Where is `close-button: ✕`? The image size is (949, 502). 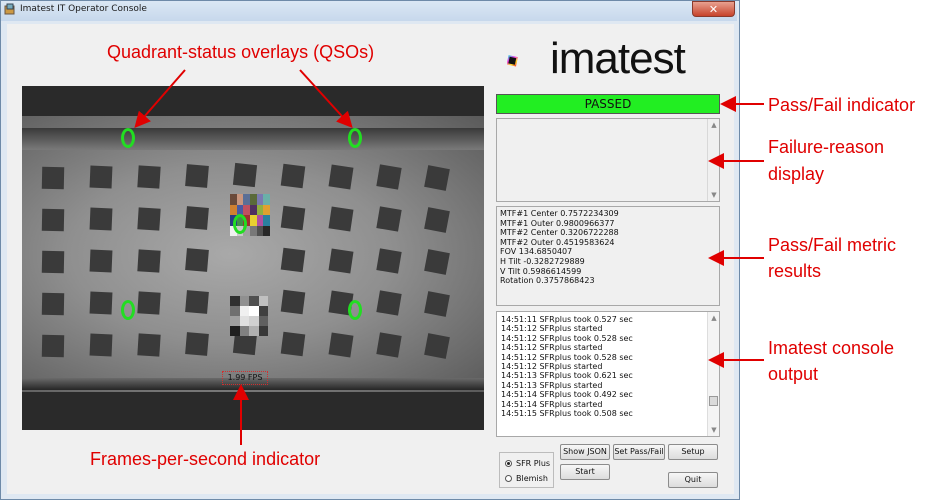 close-button: ✕ is located at coordinates (713, 9).